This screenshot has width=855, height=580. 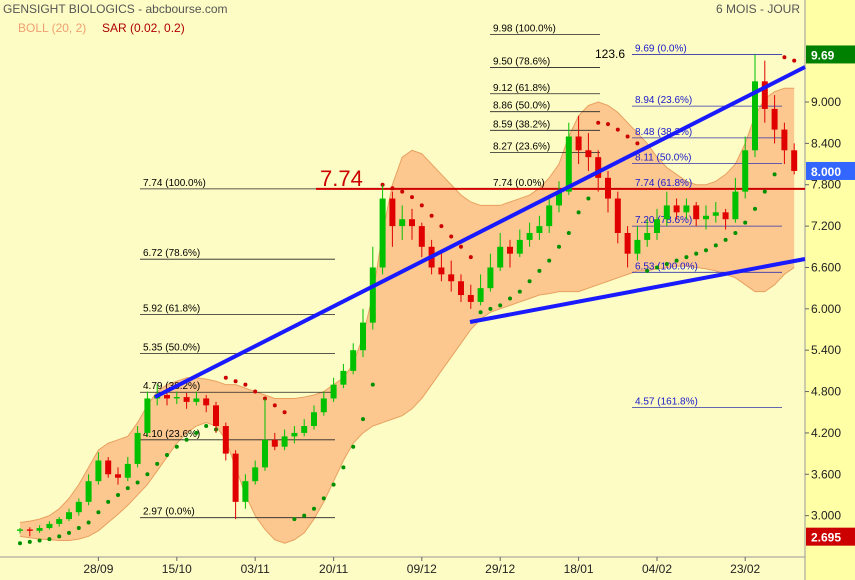 What do you see at coordinates (171, 434) in the screenshot?
I see `fib-label: 4.10 (23.6%)` at bounding box center [171, 434].